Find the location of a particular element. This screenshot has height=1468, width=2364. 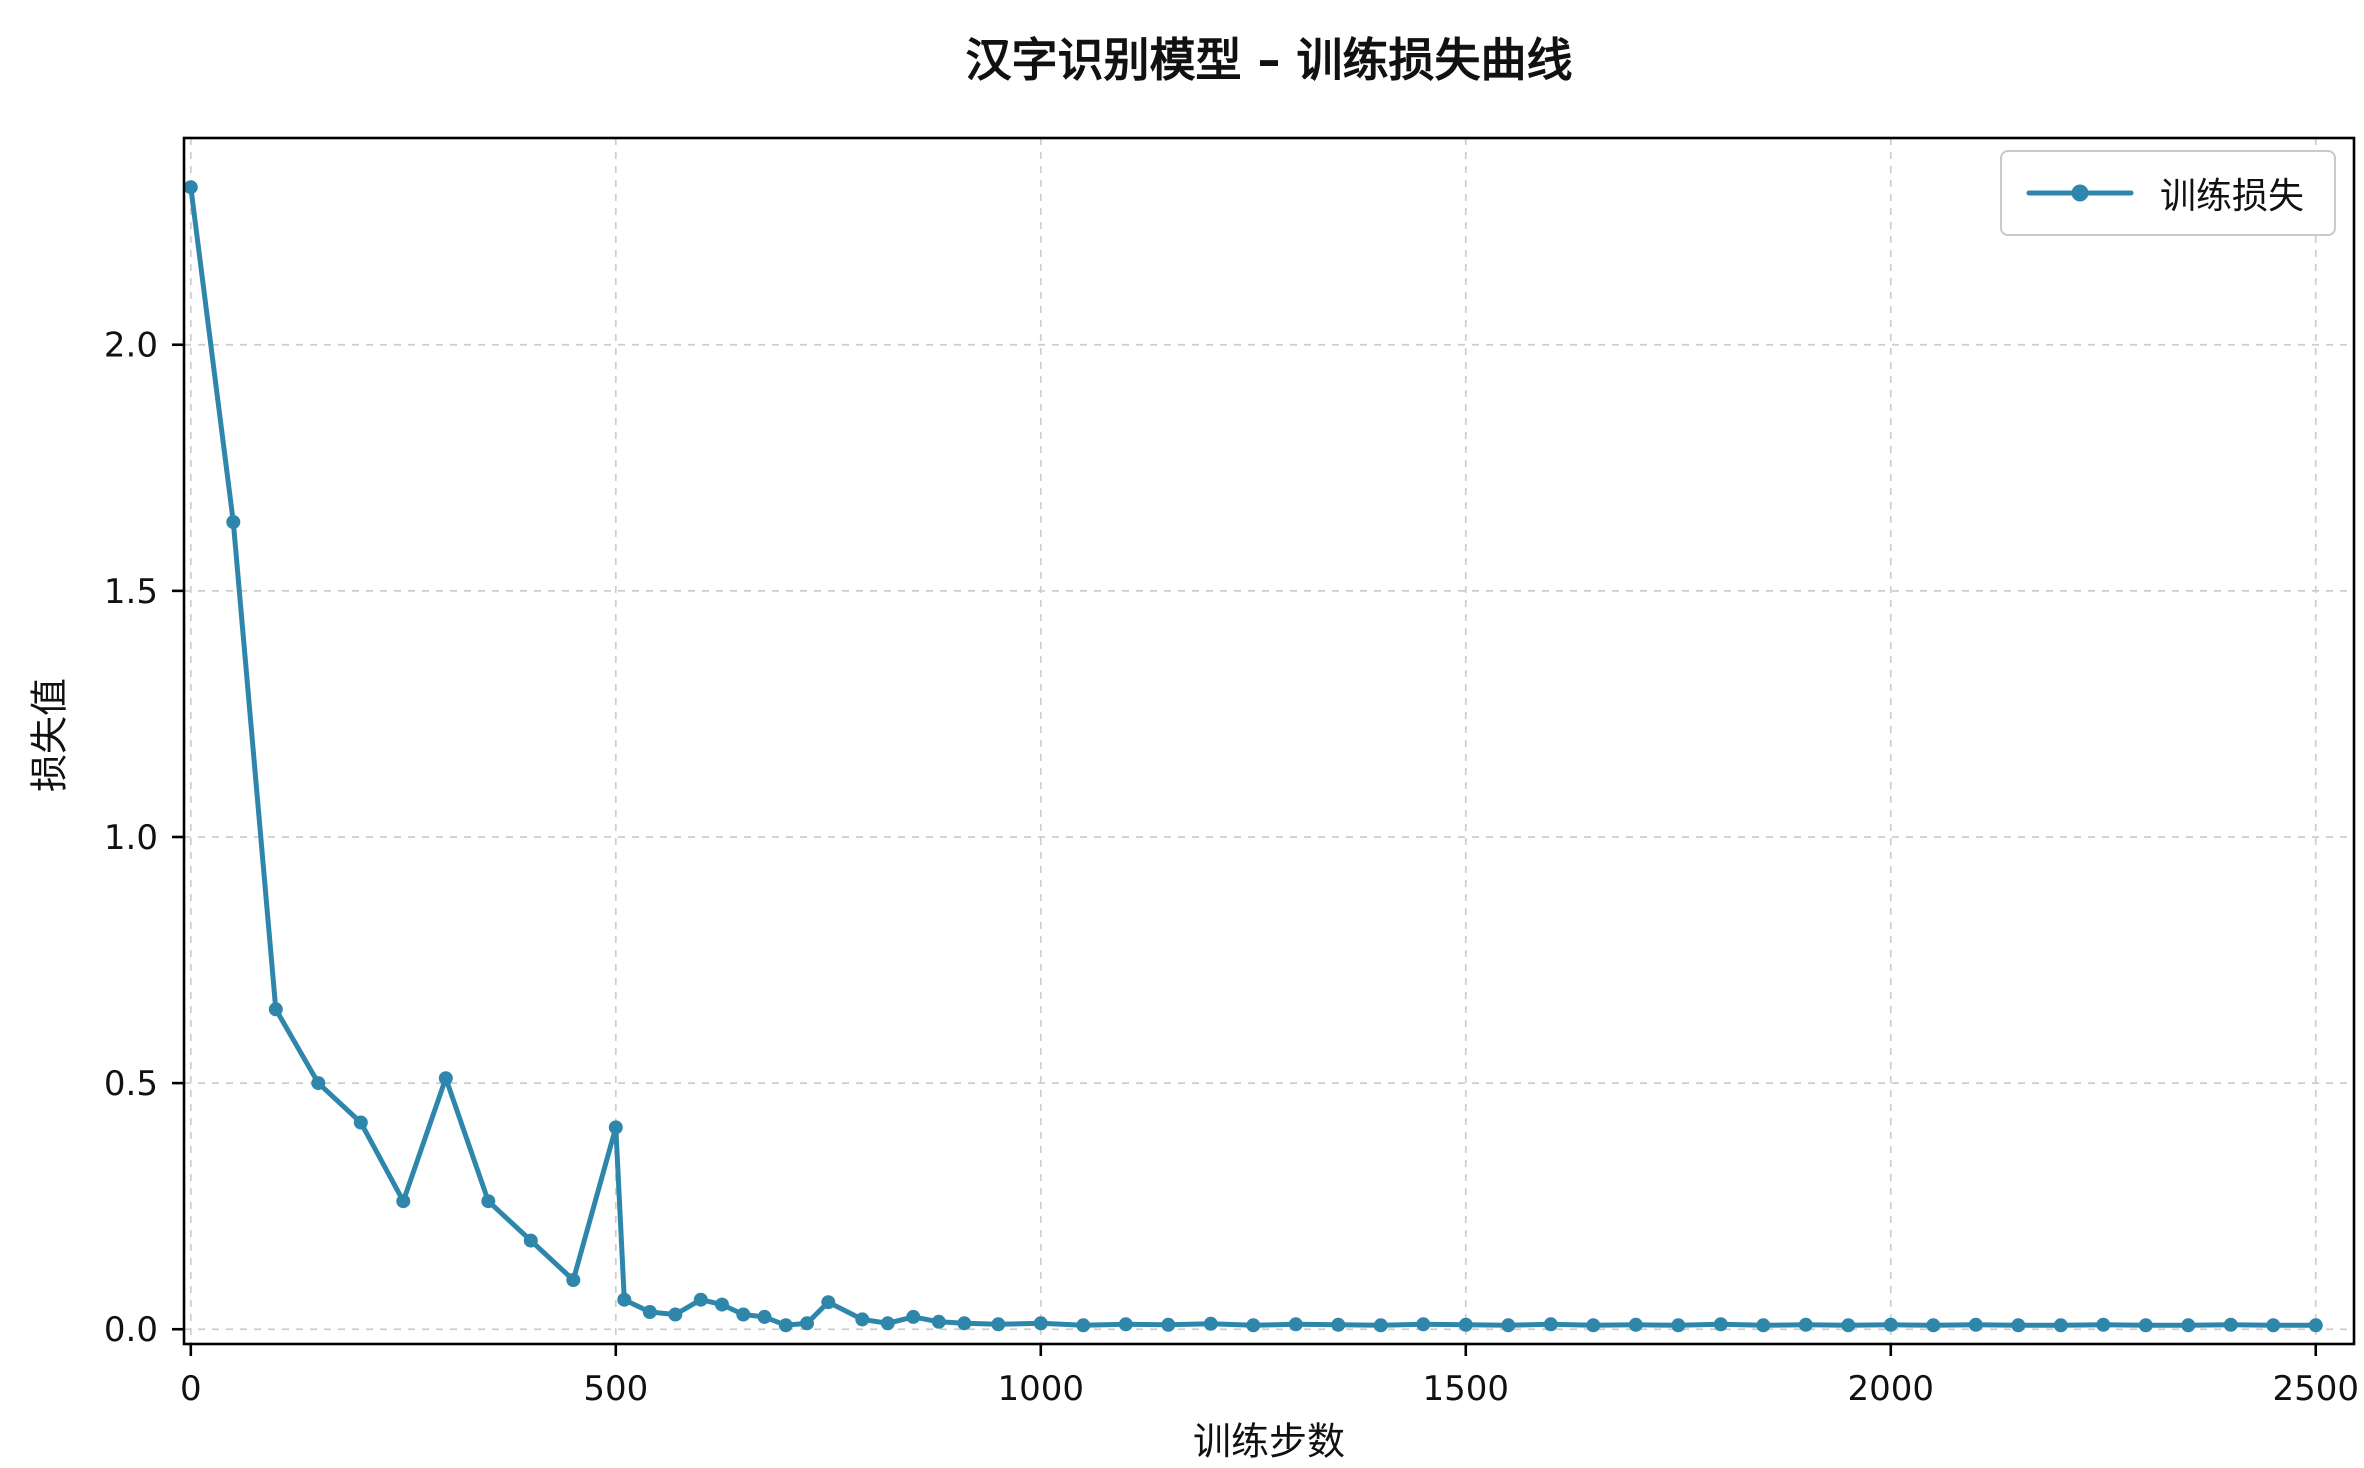

legend-line-sample-icon is located at coordinates (2080, 193).